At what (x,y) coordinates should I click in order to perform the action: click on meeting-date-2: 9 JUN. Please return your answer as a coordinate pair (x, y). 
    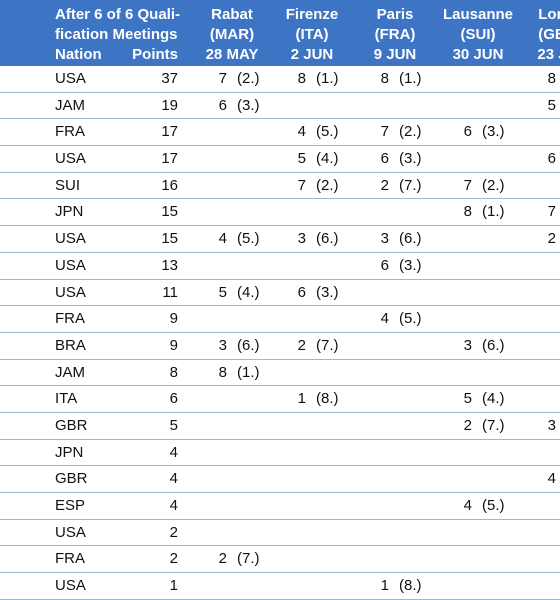
    Looking at the image, I should click on (395, 54).